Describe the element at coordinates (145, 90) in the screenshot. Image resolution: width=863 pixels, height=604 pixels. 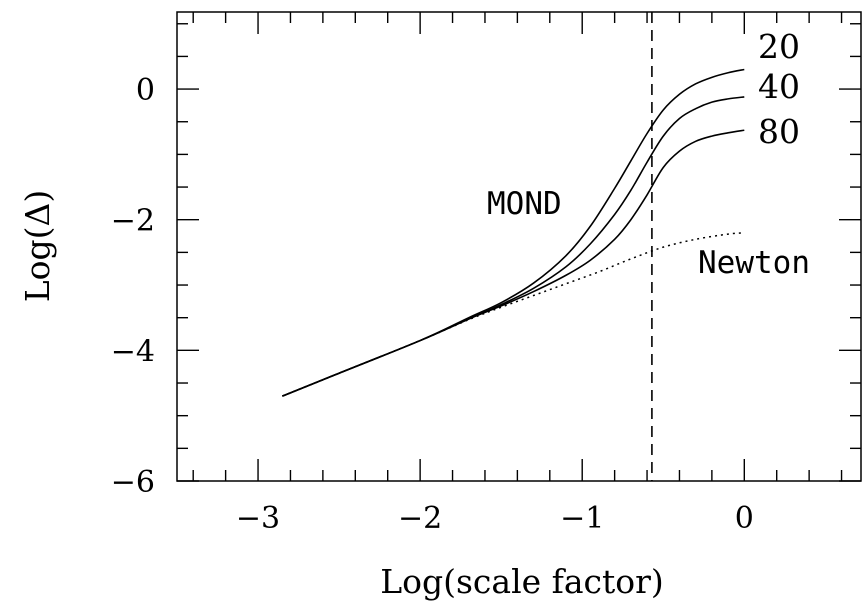
I see `y-tick-label: 0` at that location.